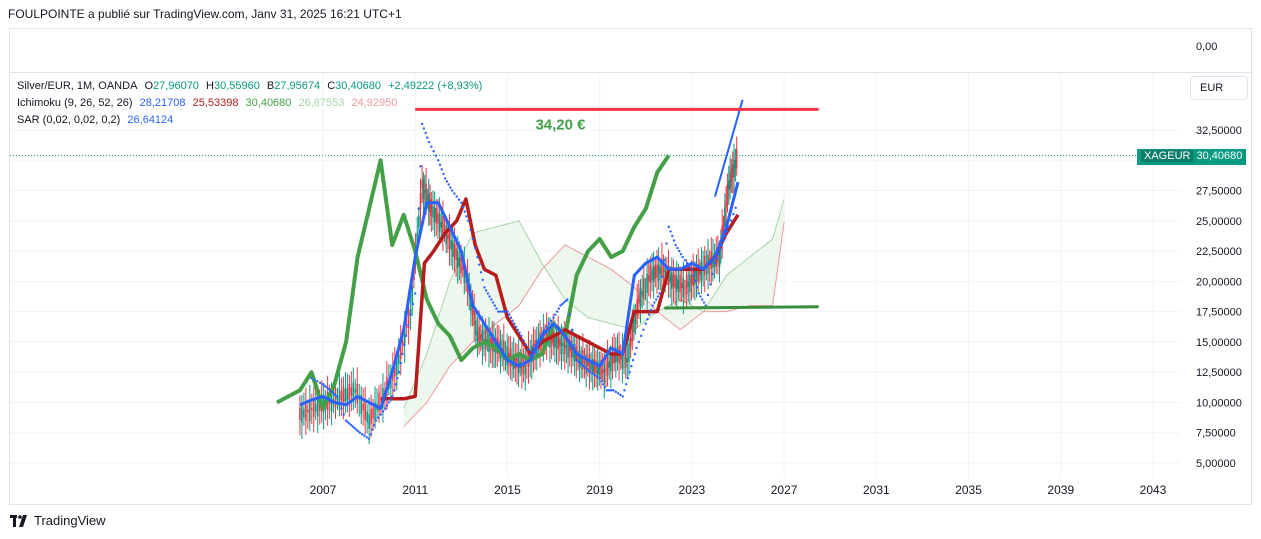 The height and width of the screenshot is (539, 1261). What do you see at coordinates (1219, 88) in the screenshot?
I see `currency-button: EUR` at bounding box center [1219, 88].